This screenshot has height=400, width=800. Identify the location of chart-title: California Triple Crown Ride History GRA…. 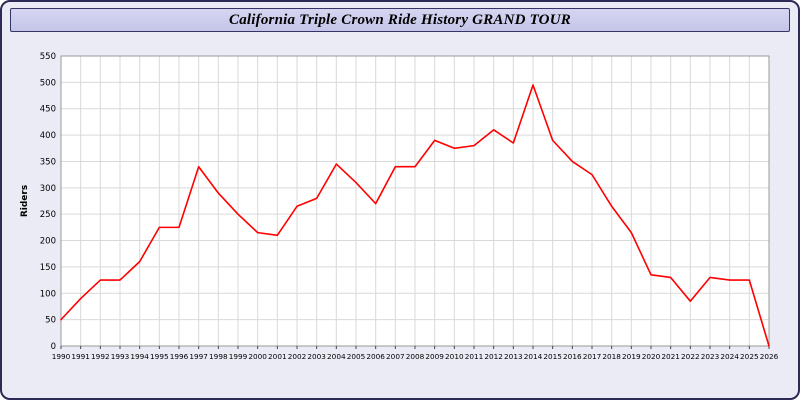
(400, 19).